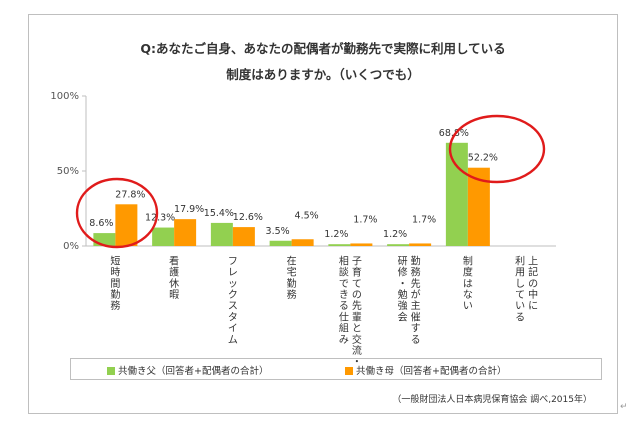 The height and width of the screenshot is (426, 640). What do you see at coordinates (115, 260) in the screenshot?
I see `category-label-char: 短` at bounding box center [115, 260].